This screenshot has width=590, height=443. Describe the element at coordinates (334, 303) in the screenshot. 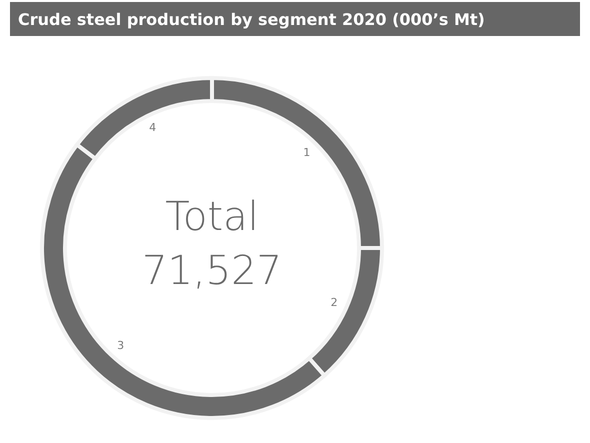

I see `slice-label: 2` at that location.